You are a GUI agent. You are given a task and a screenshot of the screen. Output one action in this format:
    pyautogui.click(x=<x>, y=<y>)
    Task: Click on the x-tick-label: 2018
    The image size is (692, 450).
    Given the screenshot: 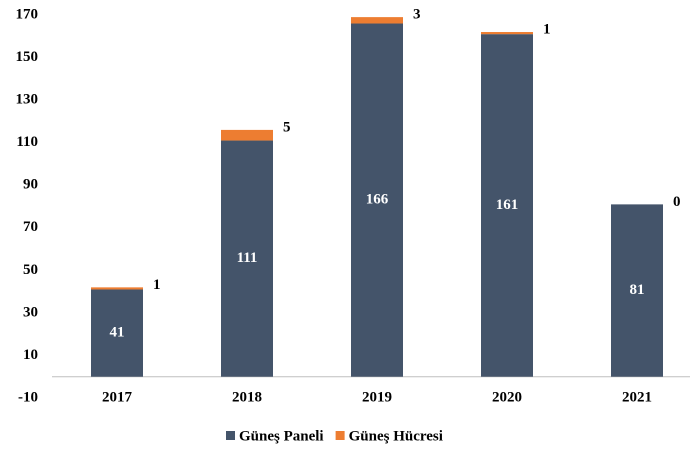 What is the action you would take?
    pyautogui.click(x=247, y=397)
    